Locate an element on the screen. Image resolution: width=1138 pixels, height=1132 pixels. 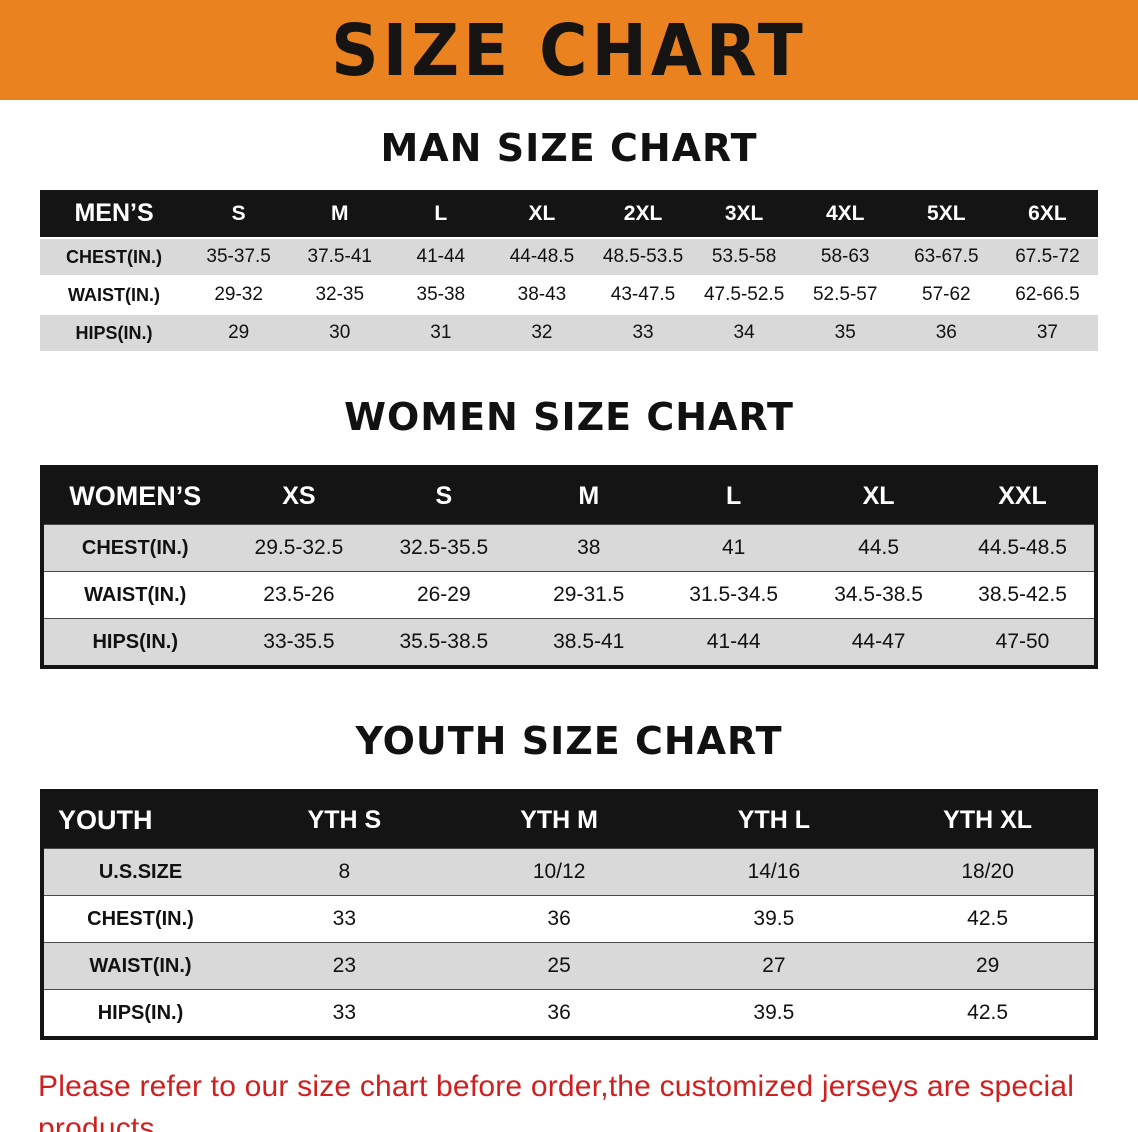
table-header-row: MEN’S S M L XL 2XL 3XL 4XL 5XL 6XL is located at coordinates (569, 214).